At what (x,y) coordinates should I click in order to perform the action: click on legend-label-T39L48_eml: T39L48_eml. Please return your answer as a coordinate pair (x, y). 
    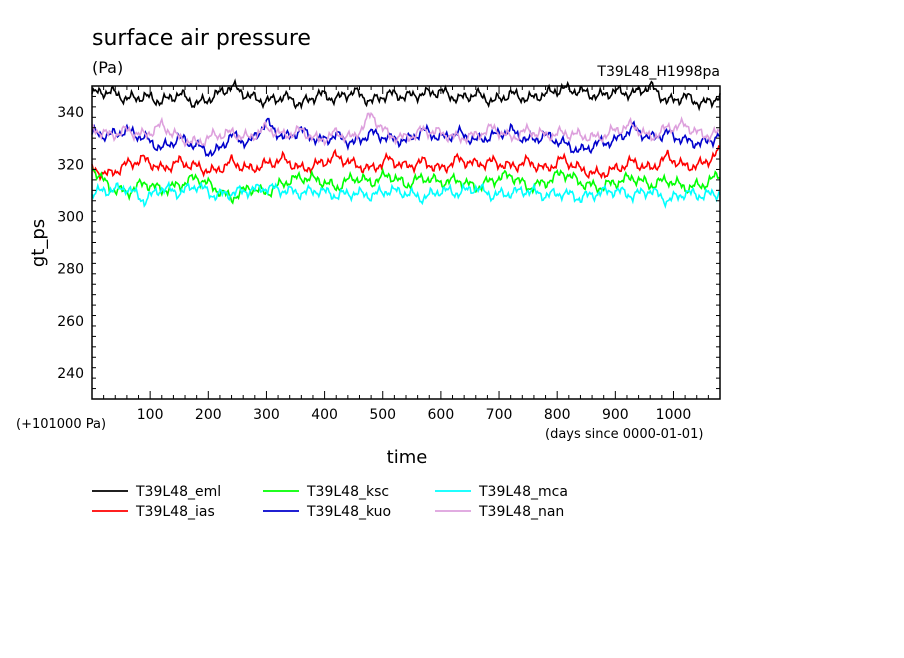
    Looking at the image, I should click on (178, 492).